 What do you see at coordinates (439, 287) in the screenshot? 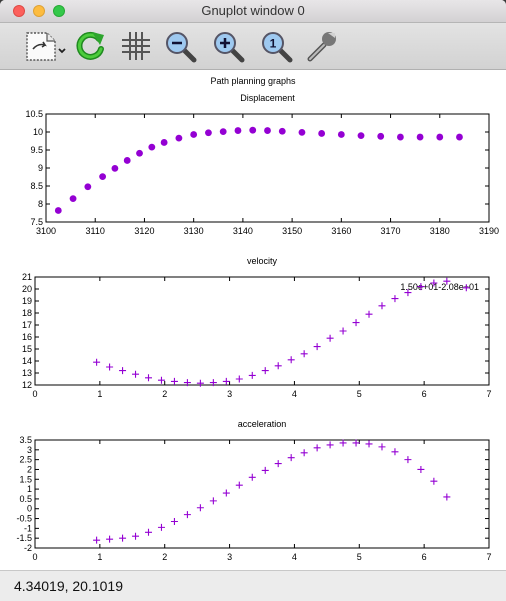
I see `chart-annotation: 1.50e+01-2.08e+01` at bounding box center [439, 287].